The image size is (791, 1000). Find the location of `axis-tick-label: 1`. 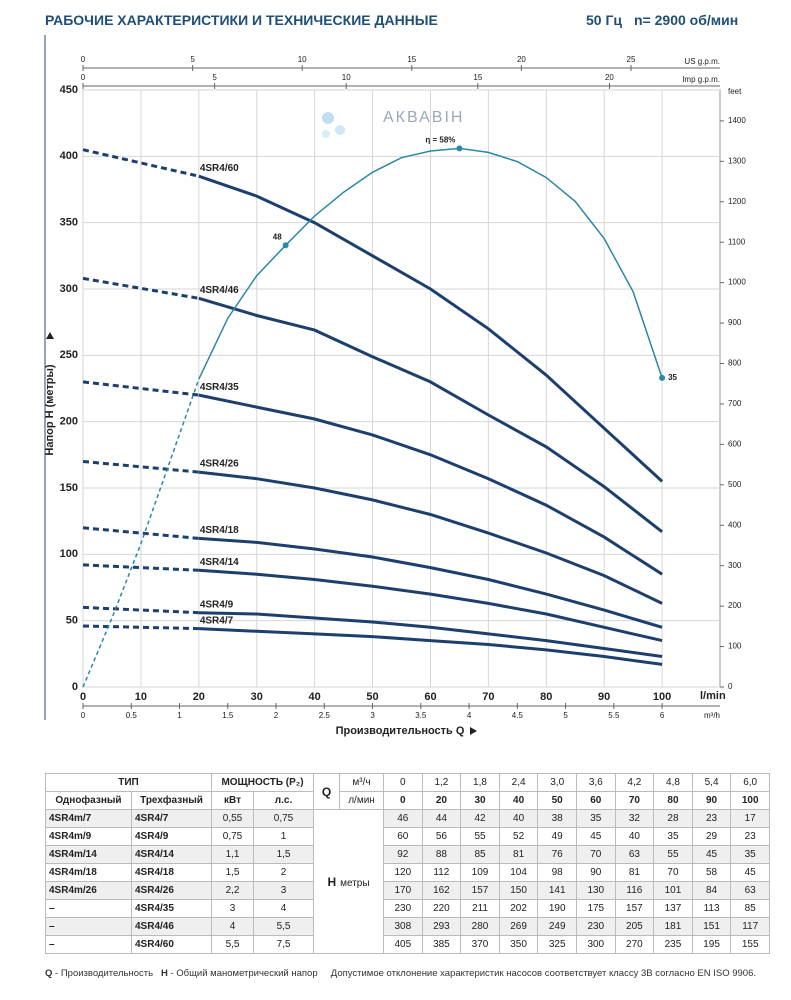

axis-tick-label: 1 is located at coordinates (179, 715).